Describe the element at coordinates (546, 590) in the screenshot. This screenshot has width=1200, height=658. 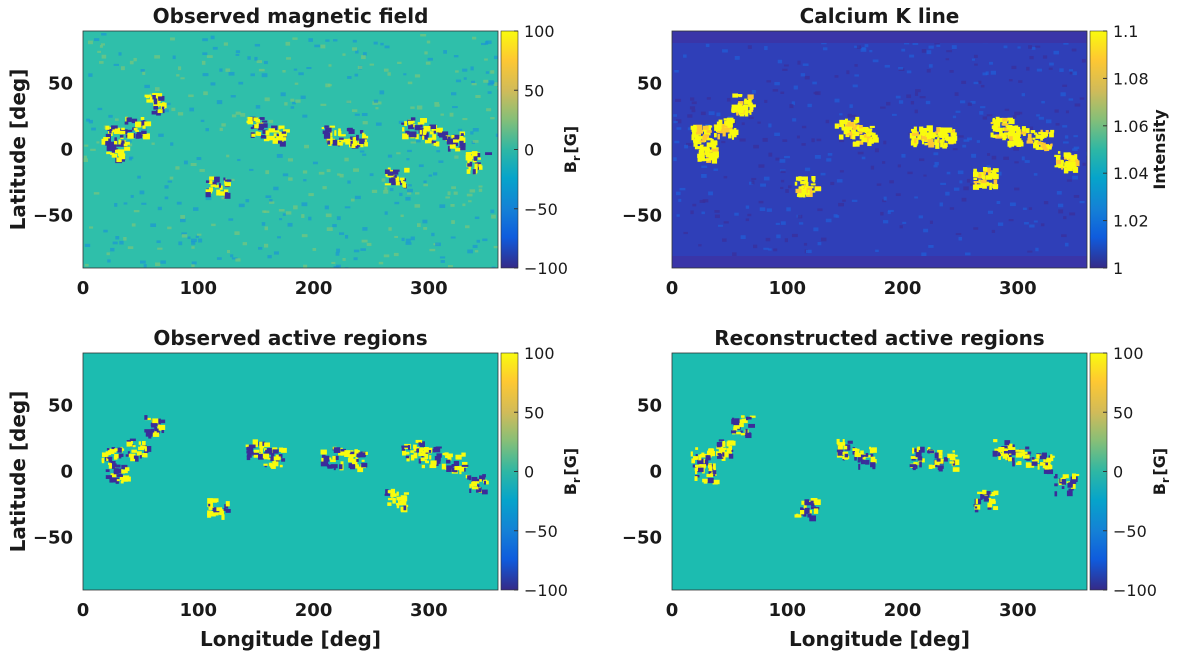
I see `colorbar-tick-label: −100` at that location.